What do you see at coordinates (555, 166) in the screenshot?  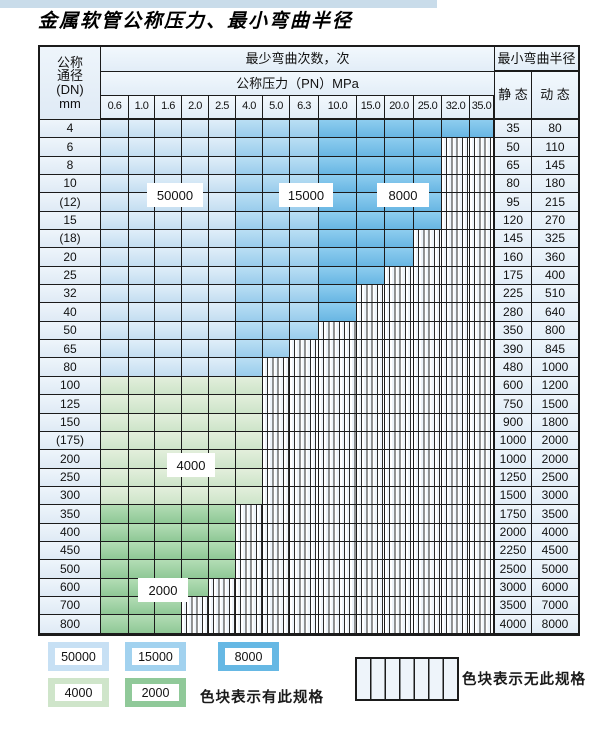 I see `dynamic-radius-cell: 145` at bounding box center [555, 166].